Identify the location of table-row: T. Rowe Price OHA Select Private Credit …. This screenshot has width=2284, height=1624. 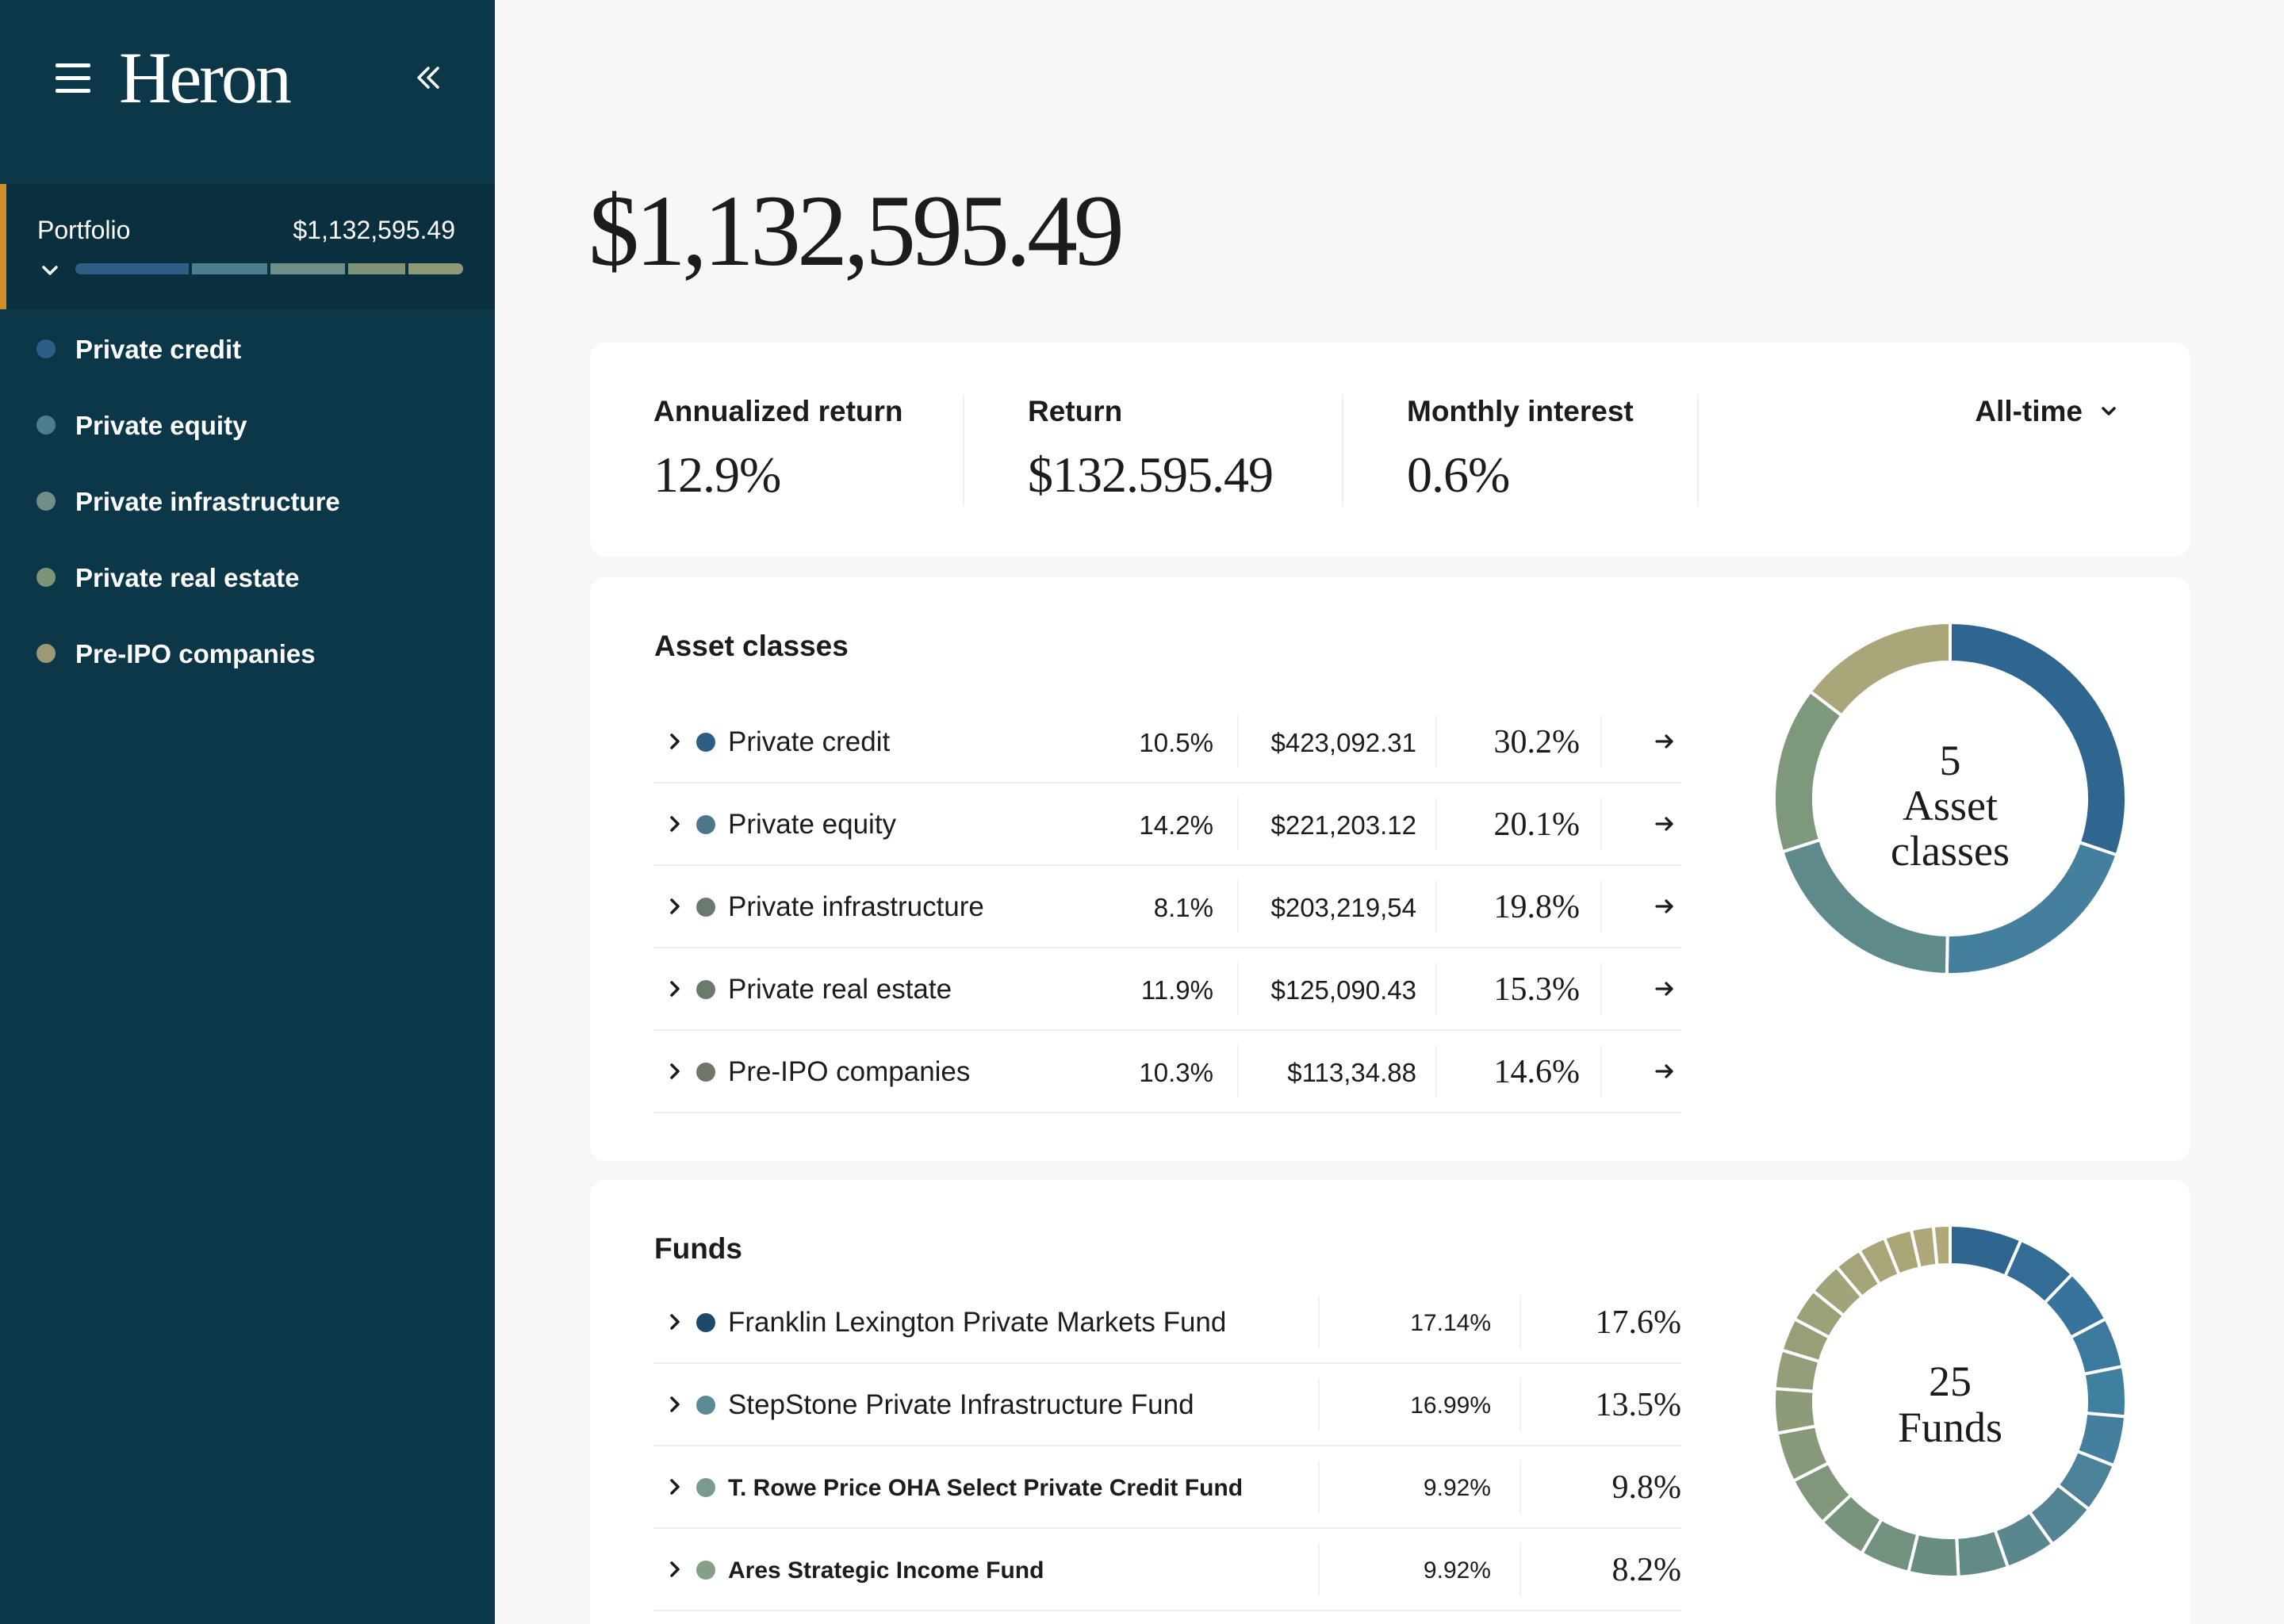
(1167, 1487).